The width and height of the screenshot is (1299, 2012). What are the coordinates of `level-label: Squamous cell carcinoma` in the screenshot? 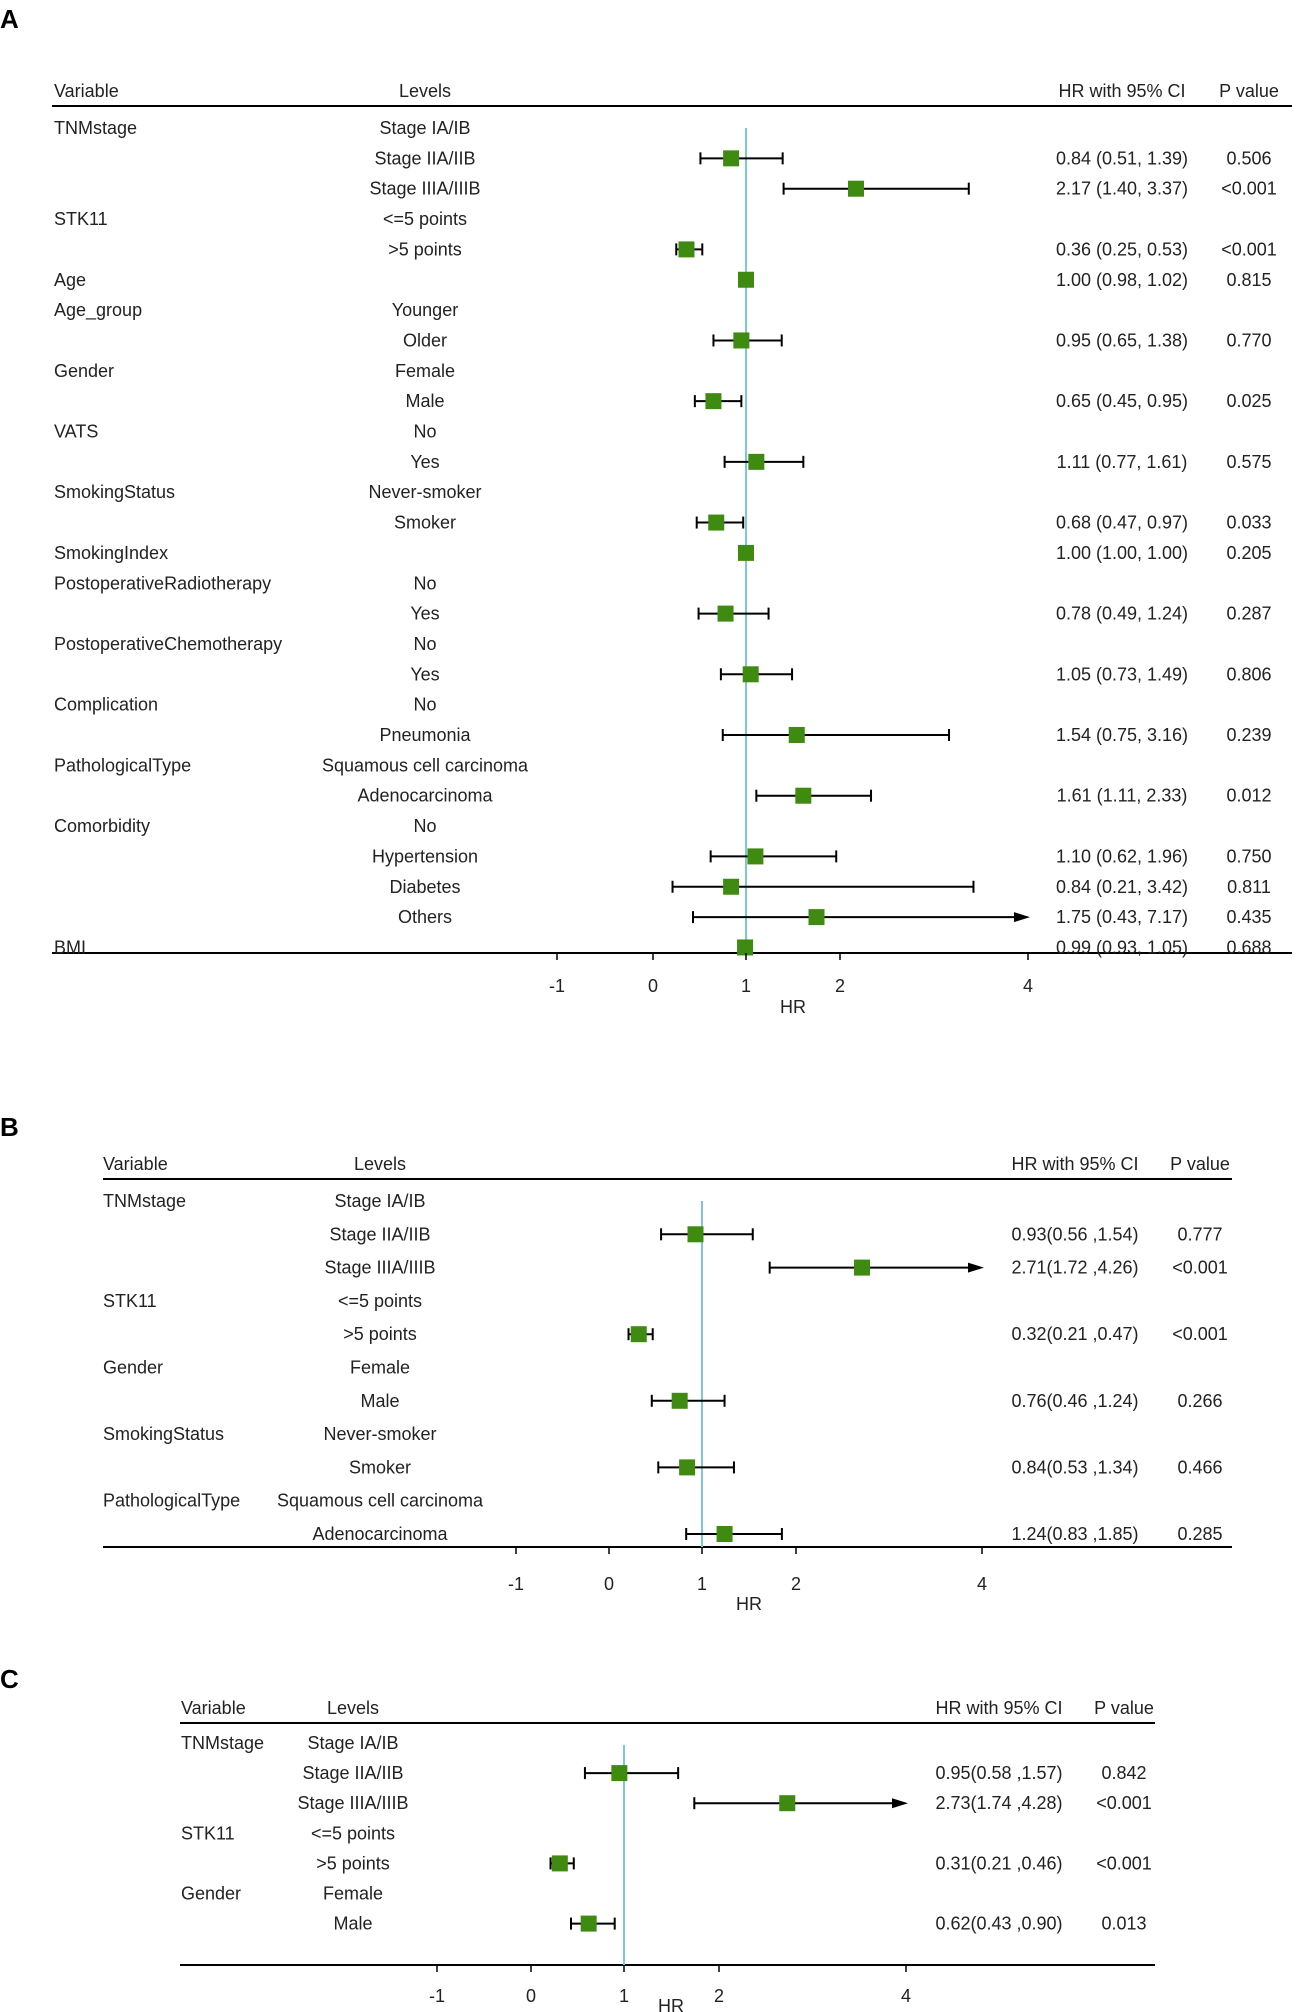 It's located at (380, 1501).